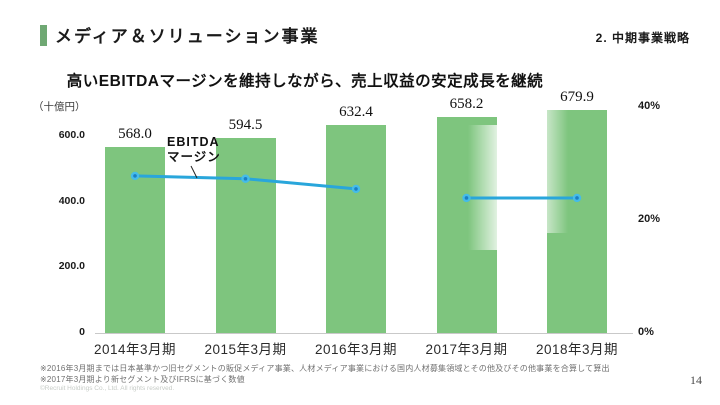 This screenshot has width=720, height=405. What do you see at coordinates (356, 349) in the screenshot?
I see `x-axis-label: 2016年3月期` at bounding box center [356, 349].